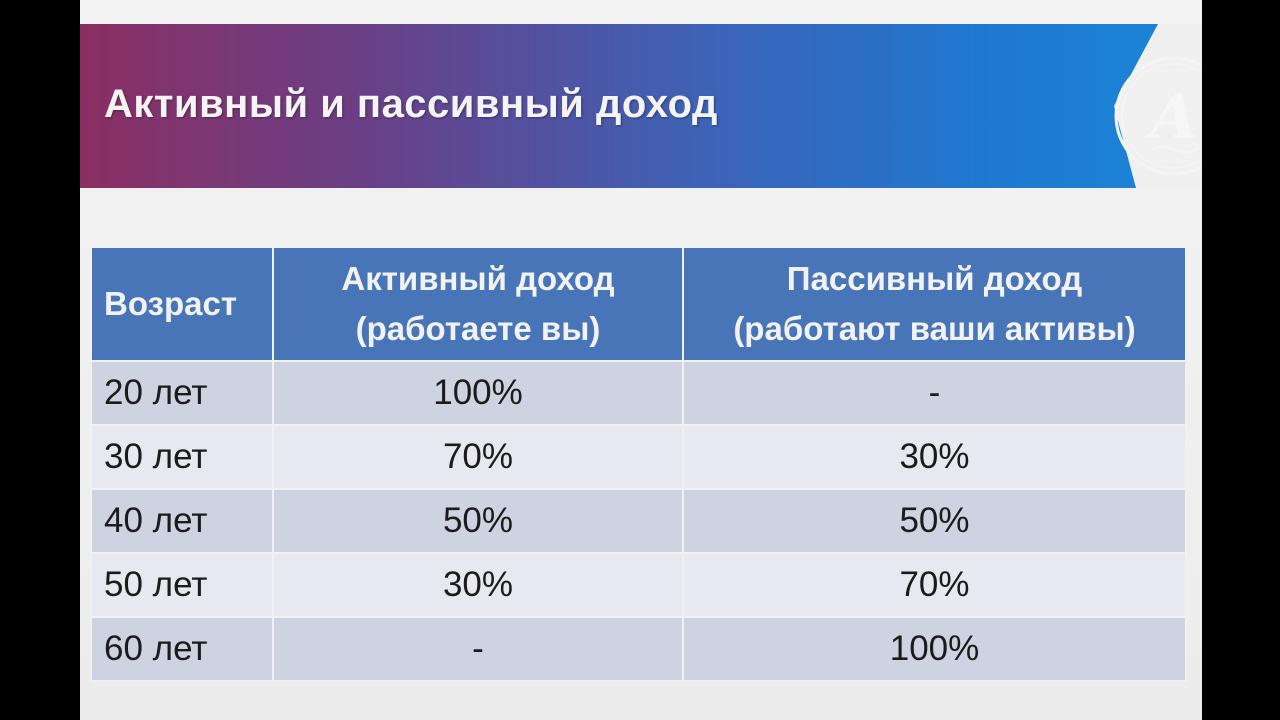 Image resolution: width=1280 pixels, height=720 pixels. I want to click on active-cell: 30%, so click(478, 585).